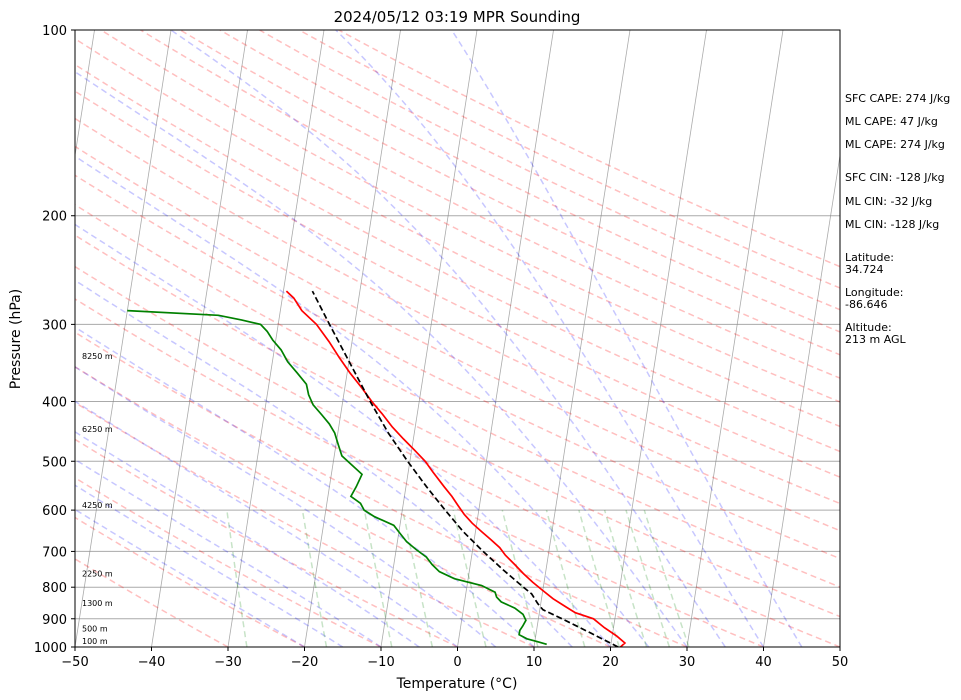 Image resolution: width=961 pixels, height=700 pixels. I want to click on y-tick-label: 500, so click(54, 462).